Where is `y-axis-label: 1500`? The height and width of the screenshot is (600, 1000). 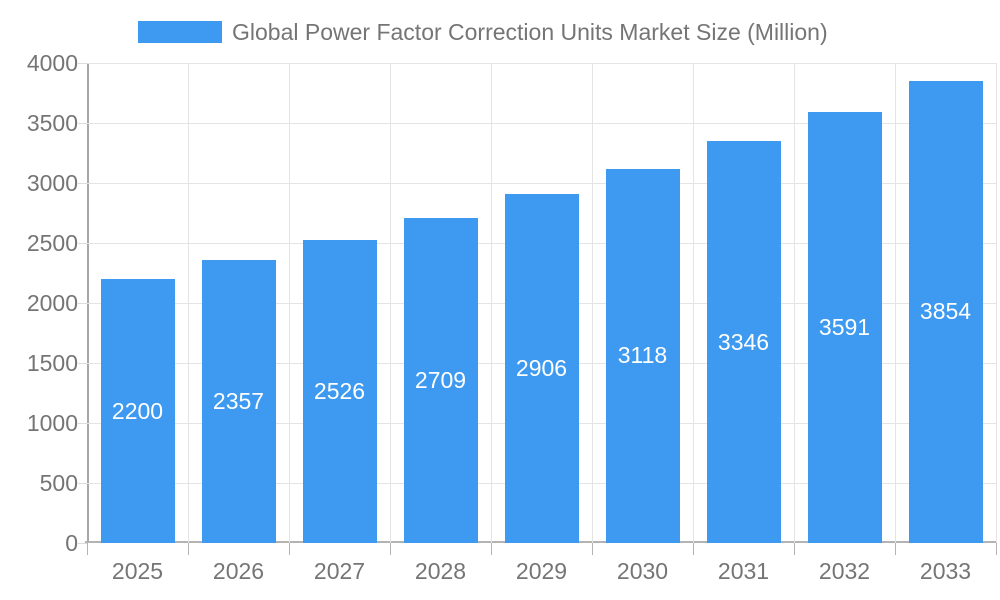 y-axis-label: 1500 is located at coordinates (52, 363).